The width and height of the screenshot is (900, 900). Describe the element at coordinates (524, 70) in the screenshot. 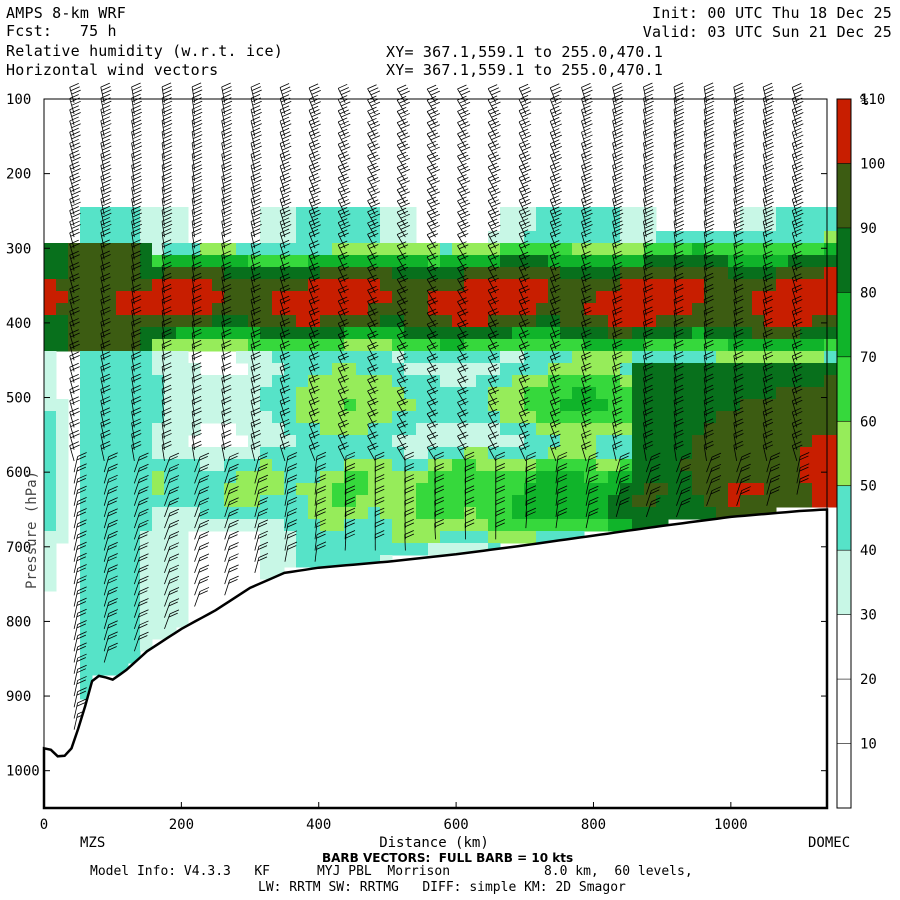

I see `xy-line-2: XY= 367.1,559.1 to 255.0,470.1` at that location.